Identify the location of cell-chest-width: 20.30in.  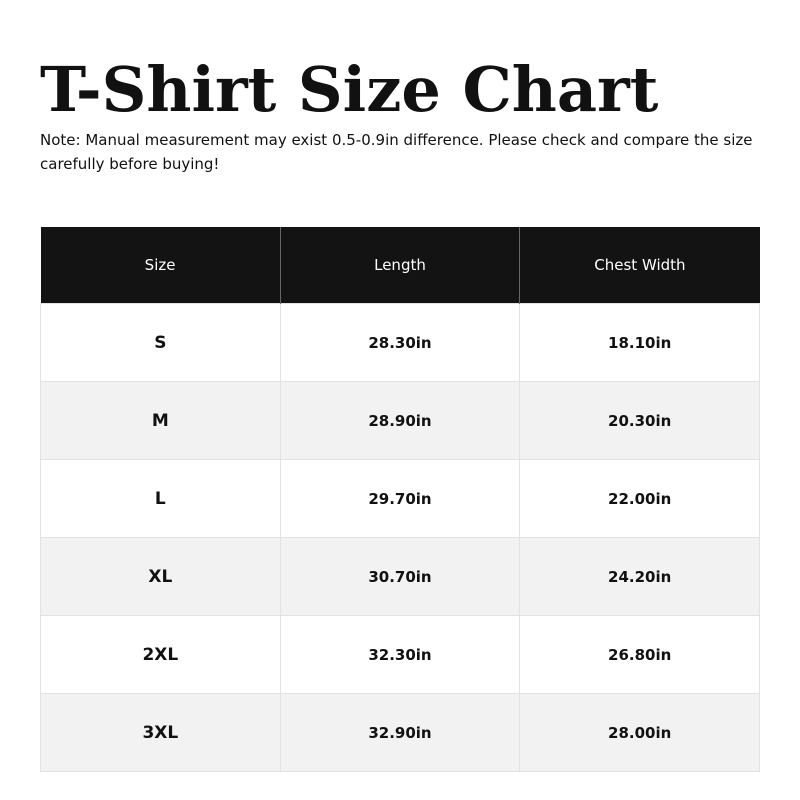
(639, 420).